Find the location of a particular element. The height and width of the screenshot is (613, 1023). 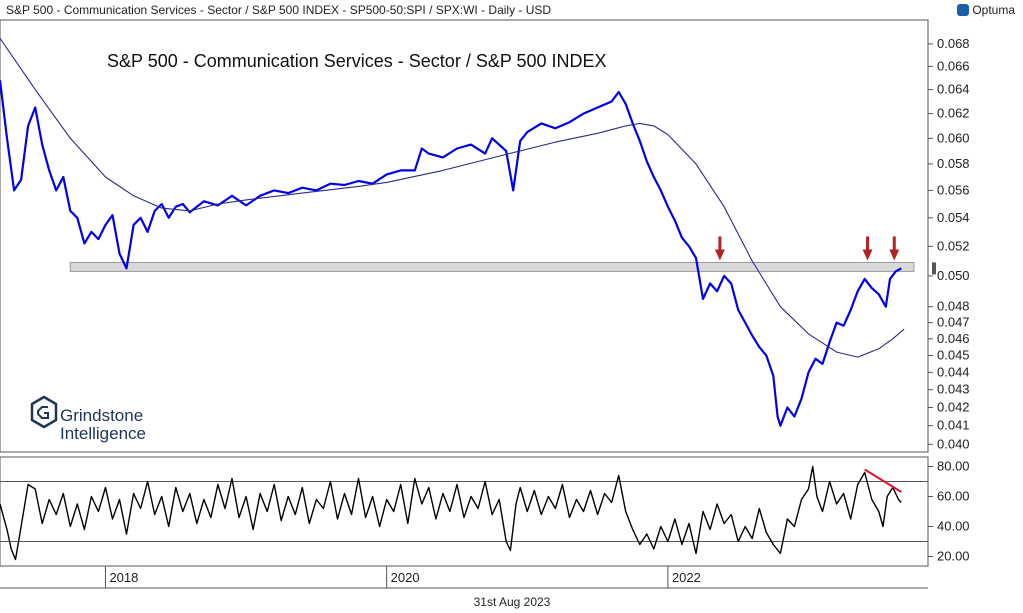

support-zone-layer is located at coordinates (492, 266).